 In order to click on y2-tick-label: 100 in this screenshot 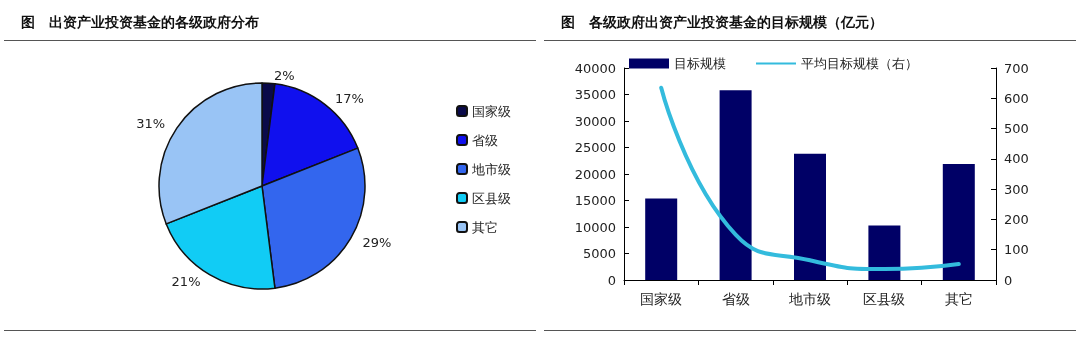, I will do `click(1016, 250)`.